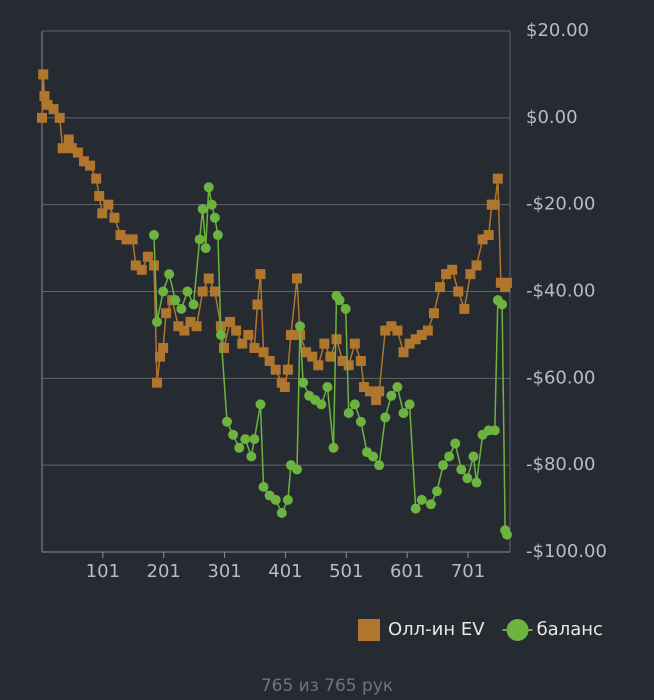  Describe the element at coordinates (103, 571) in the screenshot. I see `x-tick-label: 101` at that location.